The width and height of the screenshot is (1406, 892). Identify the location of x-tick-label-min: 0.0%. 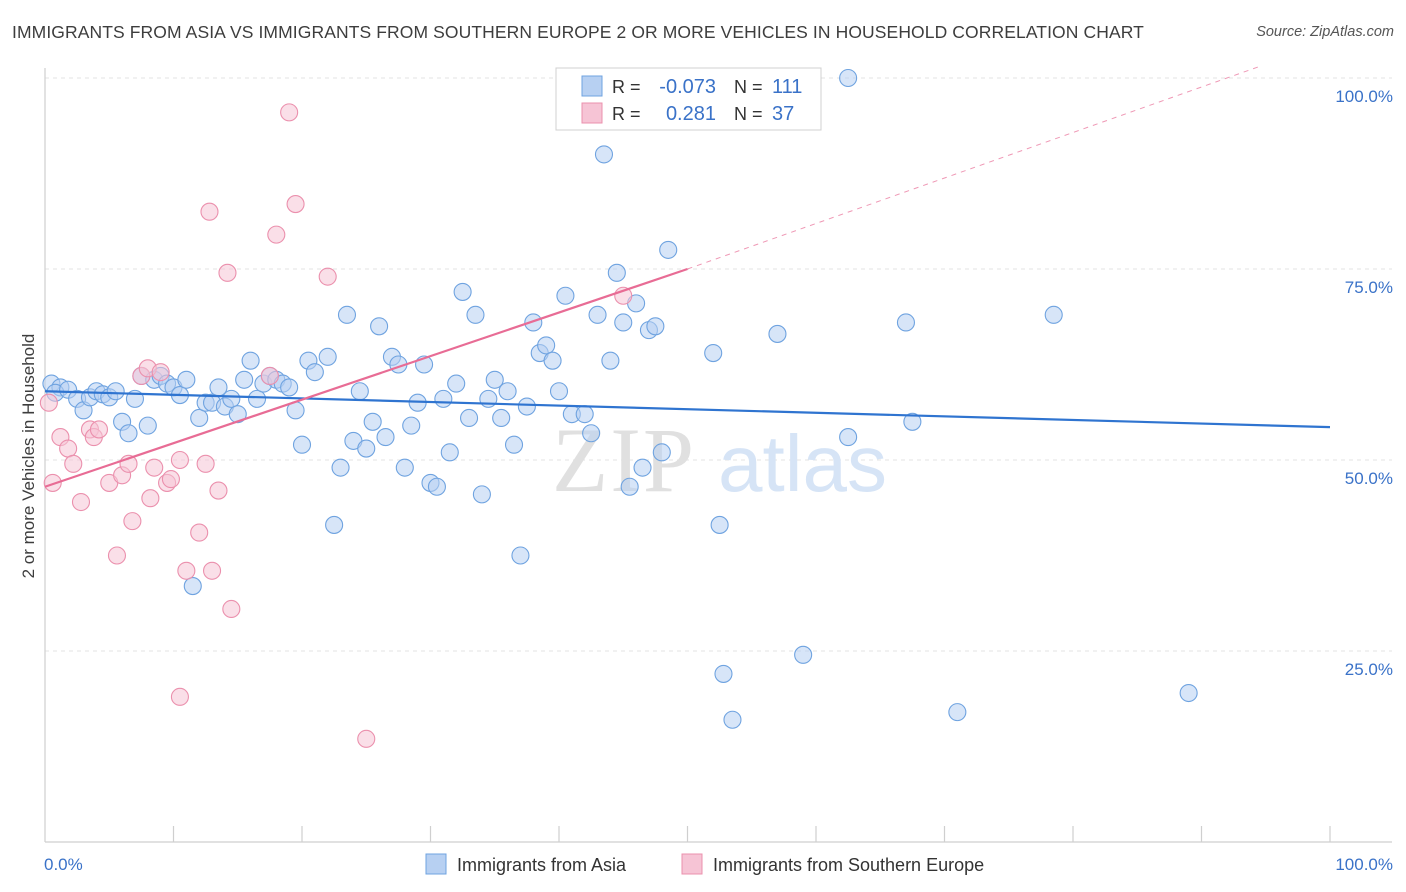
(63, 864).